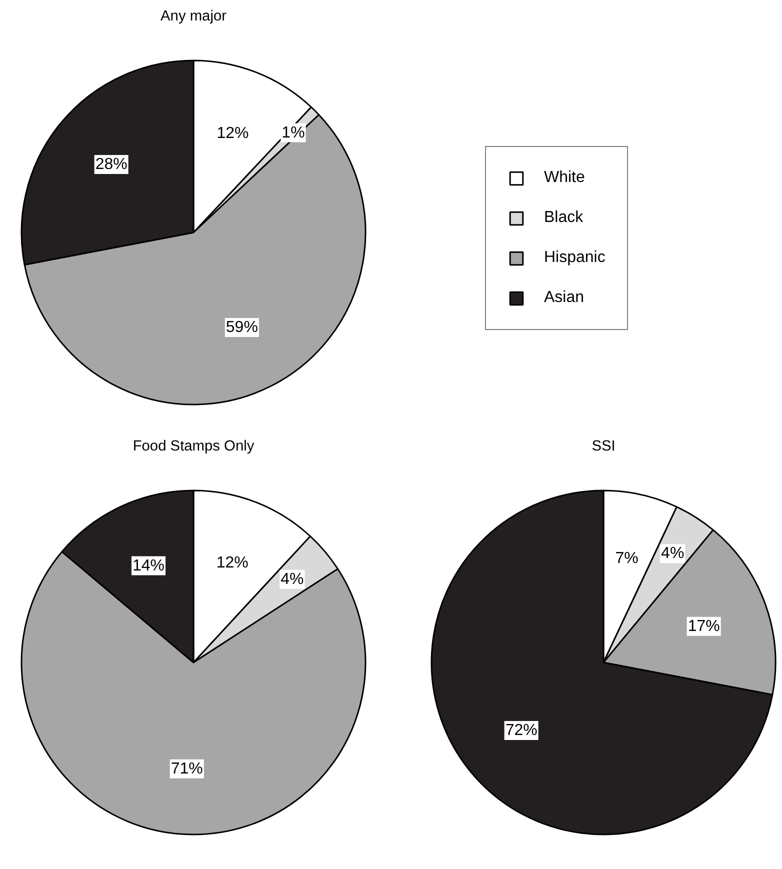  What do you see at coordinates (242, 327) in the screenshot?
I see `data-label: 59%` at bounding box center [242, 327].